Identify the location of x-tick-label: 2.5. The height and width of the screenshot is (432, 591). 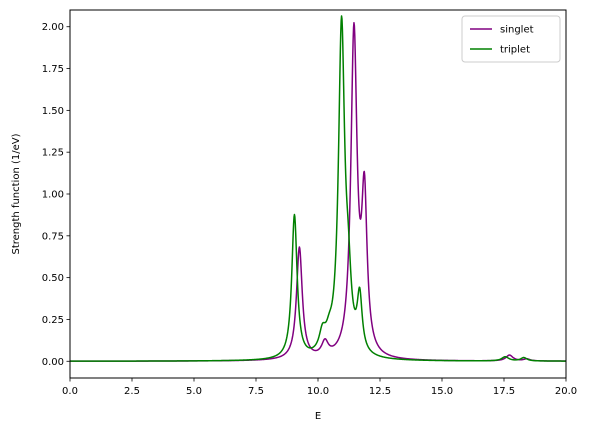
(132, 391).